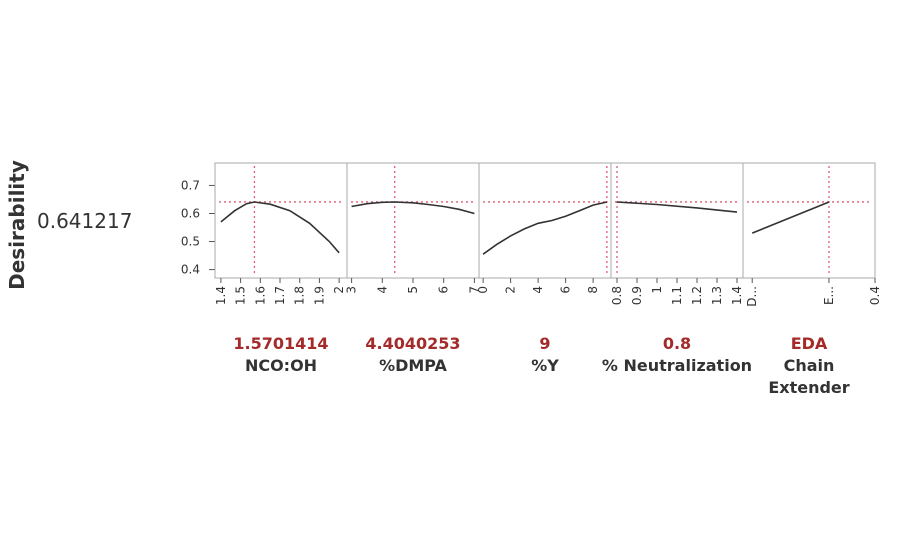  What do you see at coordinates (544, 343) in the screenshot?
I see `factor-current-value: 9` at bounding box center [544, 343].